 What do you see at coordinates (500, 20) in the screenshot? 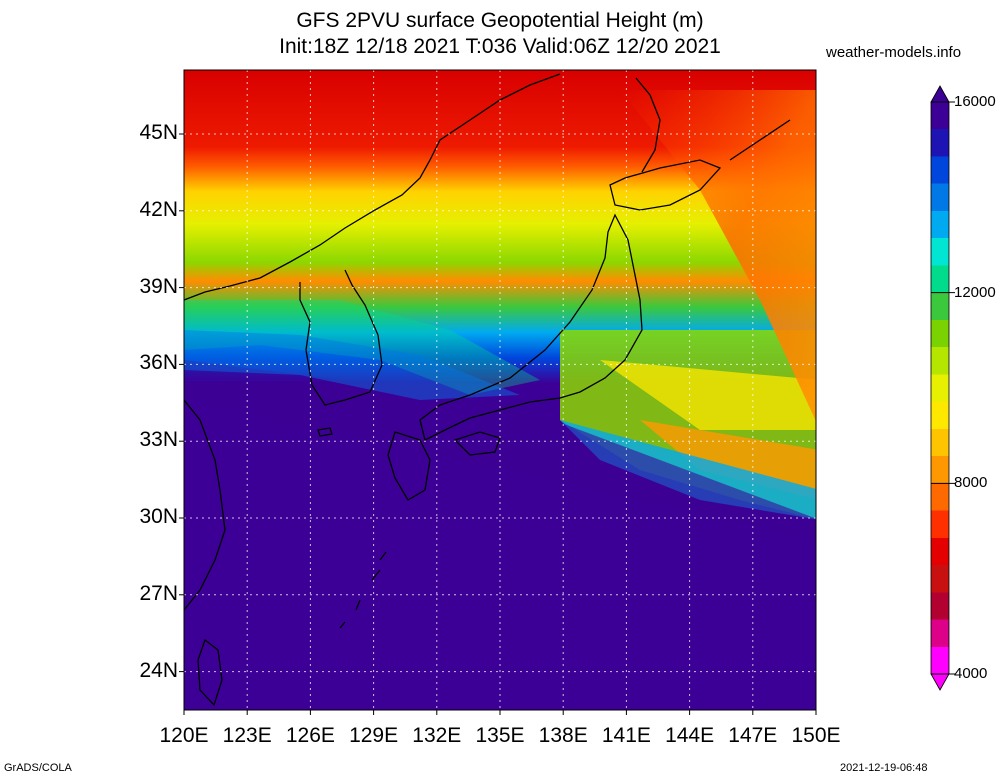
I see `chart-title: GFS 2PVU surface Geopotential Height (m)` at bounding box center [500, 20].